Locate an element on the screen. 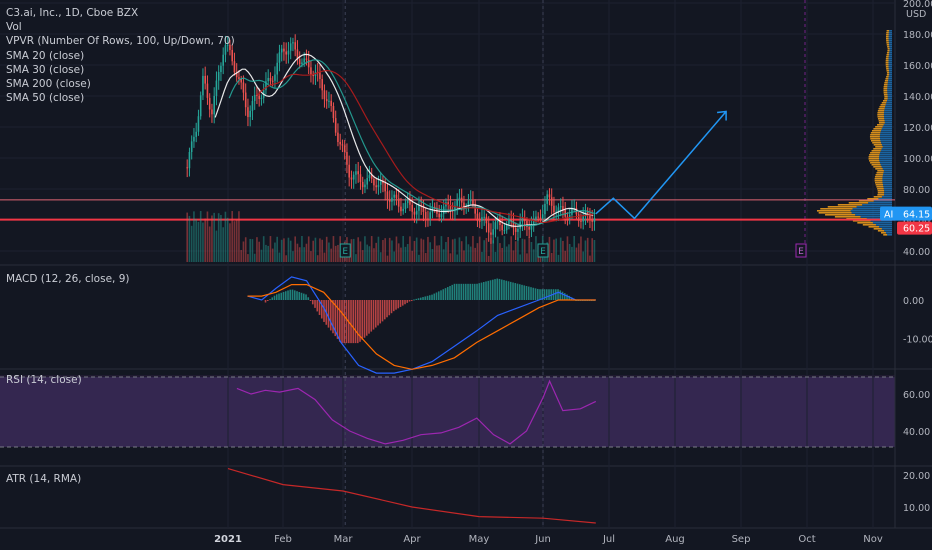 The width and height of the screenshot is (932, 550). indicator-vpvr: VPVR (Number Of Rows, 100, Up/Down, 70) is located at coordinates (120, 41).